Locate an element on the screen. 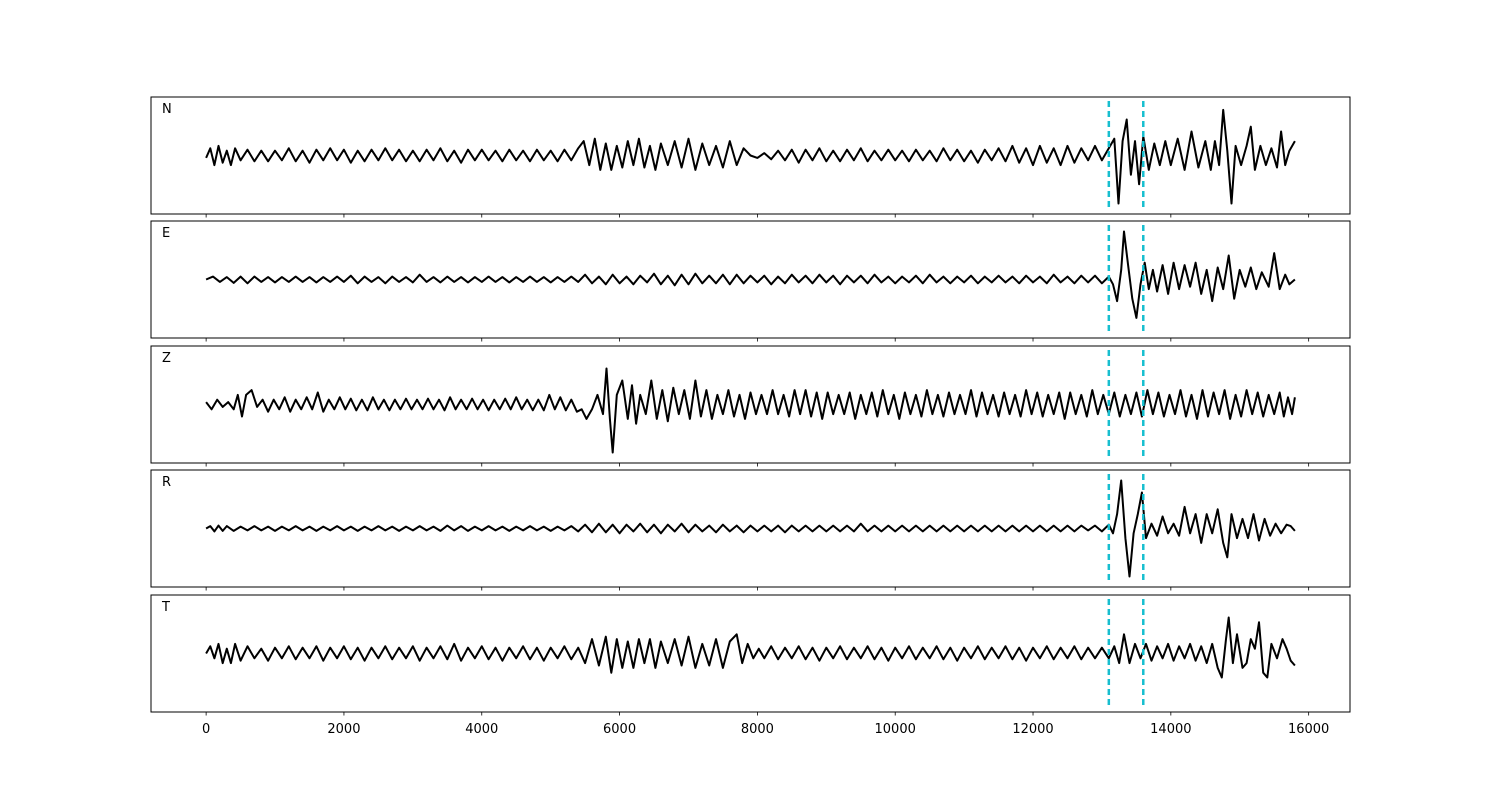  panel-r: R is located at coordinates (750, 530).